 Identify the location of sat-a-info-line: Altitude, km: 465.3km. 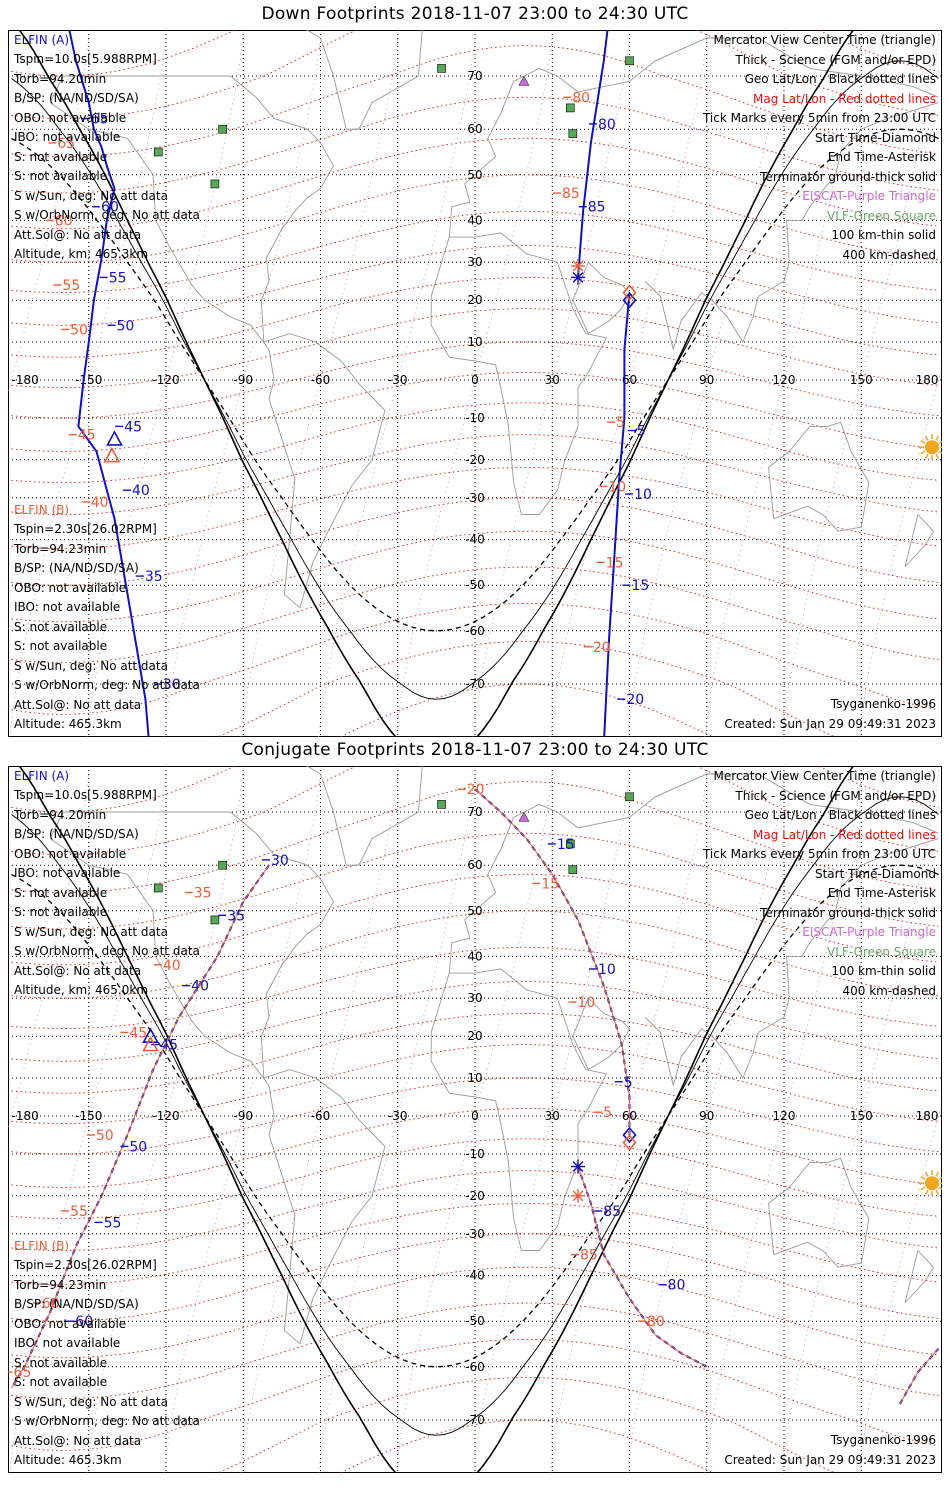
(81, 254).